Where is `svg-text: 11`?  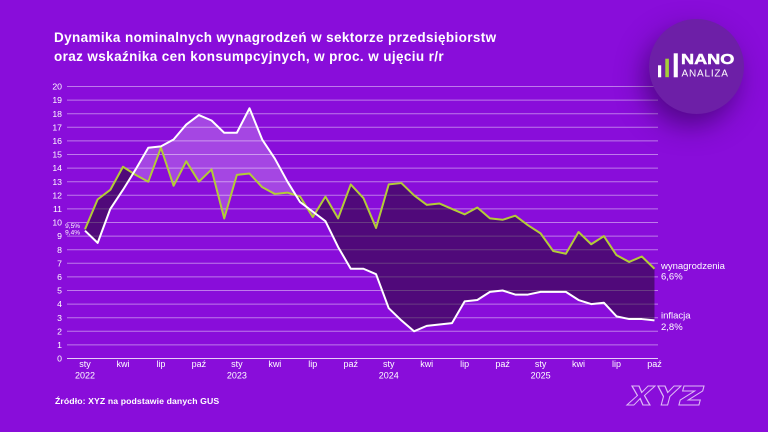
svg-text: 11 is located at coordinates (57, 209).